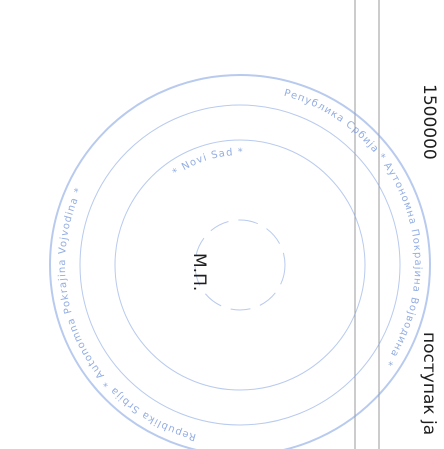 The image size is (444, 449). I want to click on seal-mark: М.П., so click(199, 272).